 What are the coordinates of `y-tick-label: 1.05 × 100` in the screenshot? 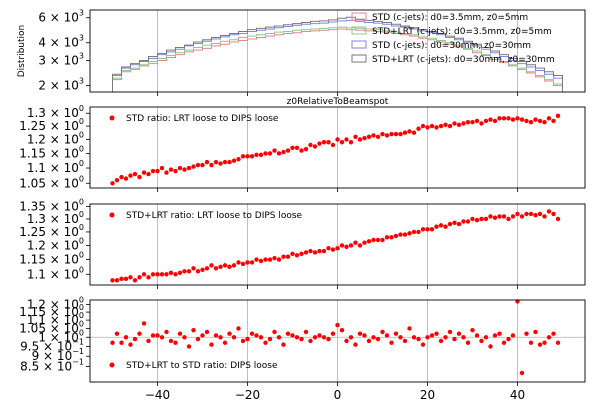 It's located at (51, 182).